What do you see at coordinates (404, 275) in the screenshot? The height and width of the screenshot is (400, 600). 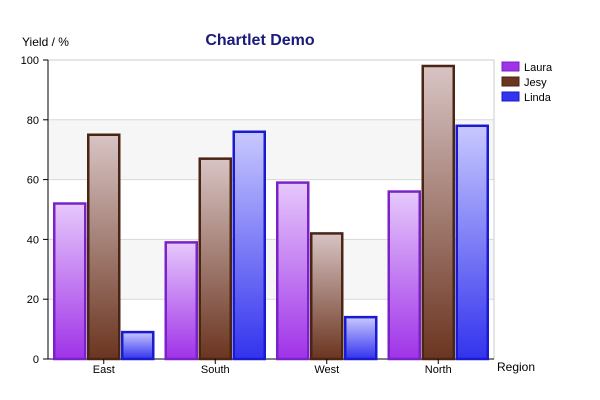 I see `bar-laura-north` at bounding box center [404, 275].